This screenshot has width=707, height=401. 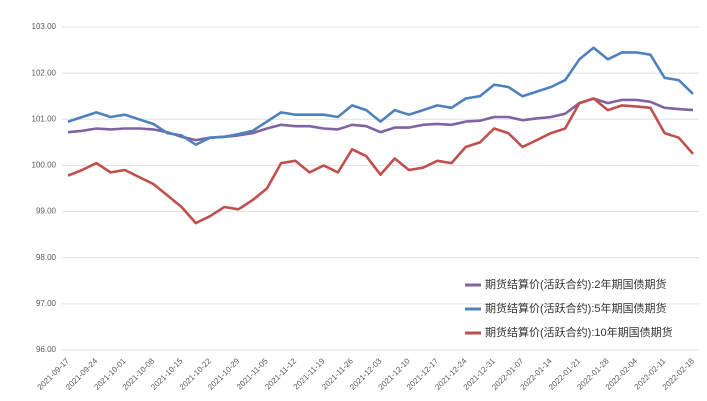 What do you see at coordinates (44, 26) in the screenshot?
I see `y-tick-label: 103.00` at bounding box center [44, 26].